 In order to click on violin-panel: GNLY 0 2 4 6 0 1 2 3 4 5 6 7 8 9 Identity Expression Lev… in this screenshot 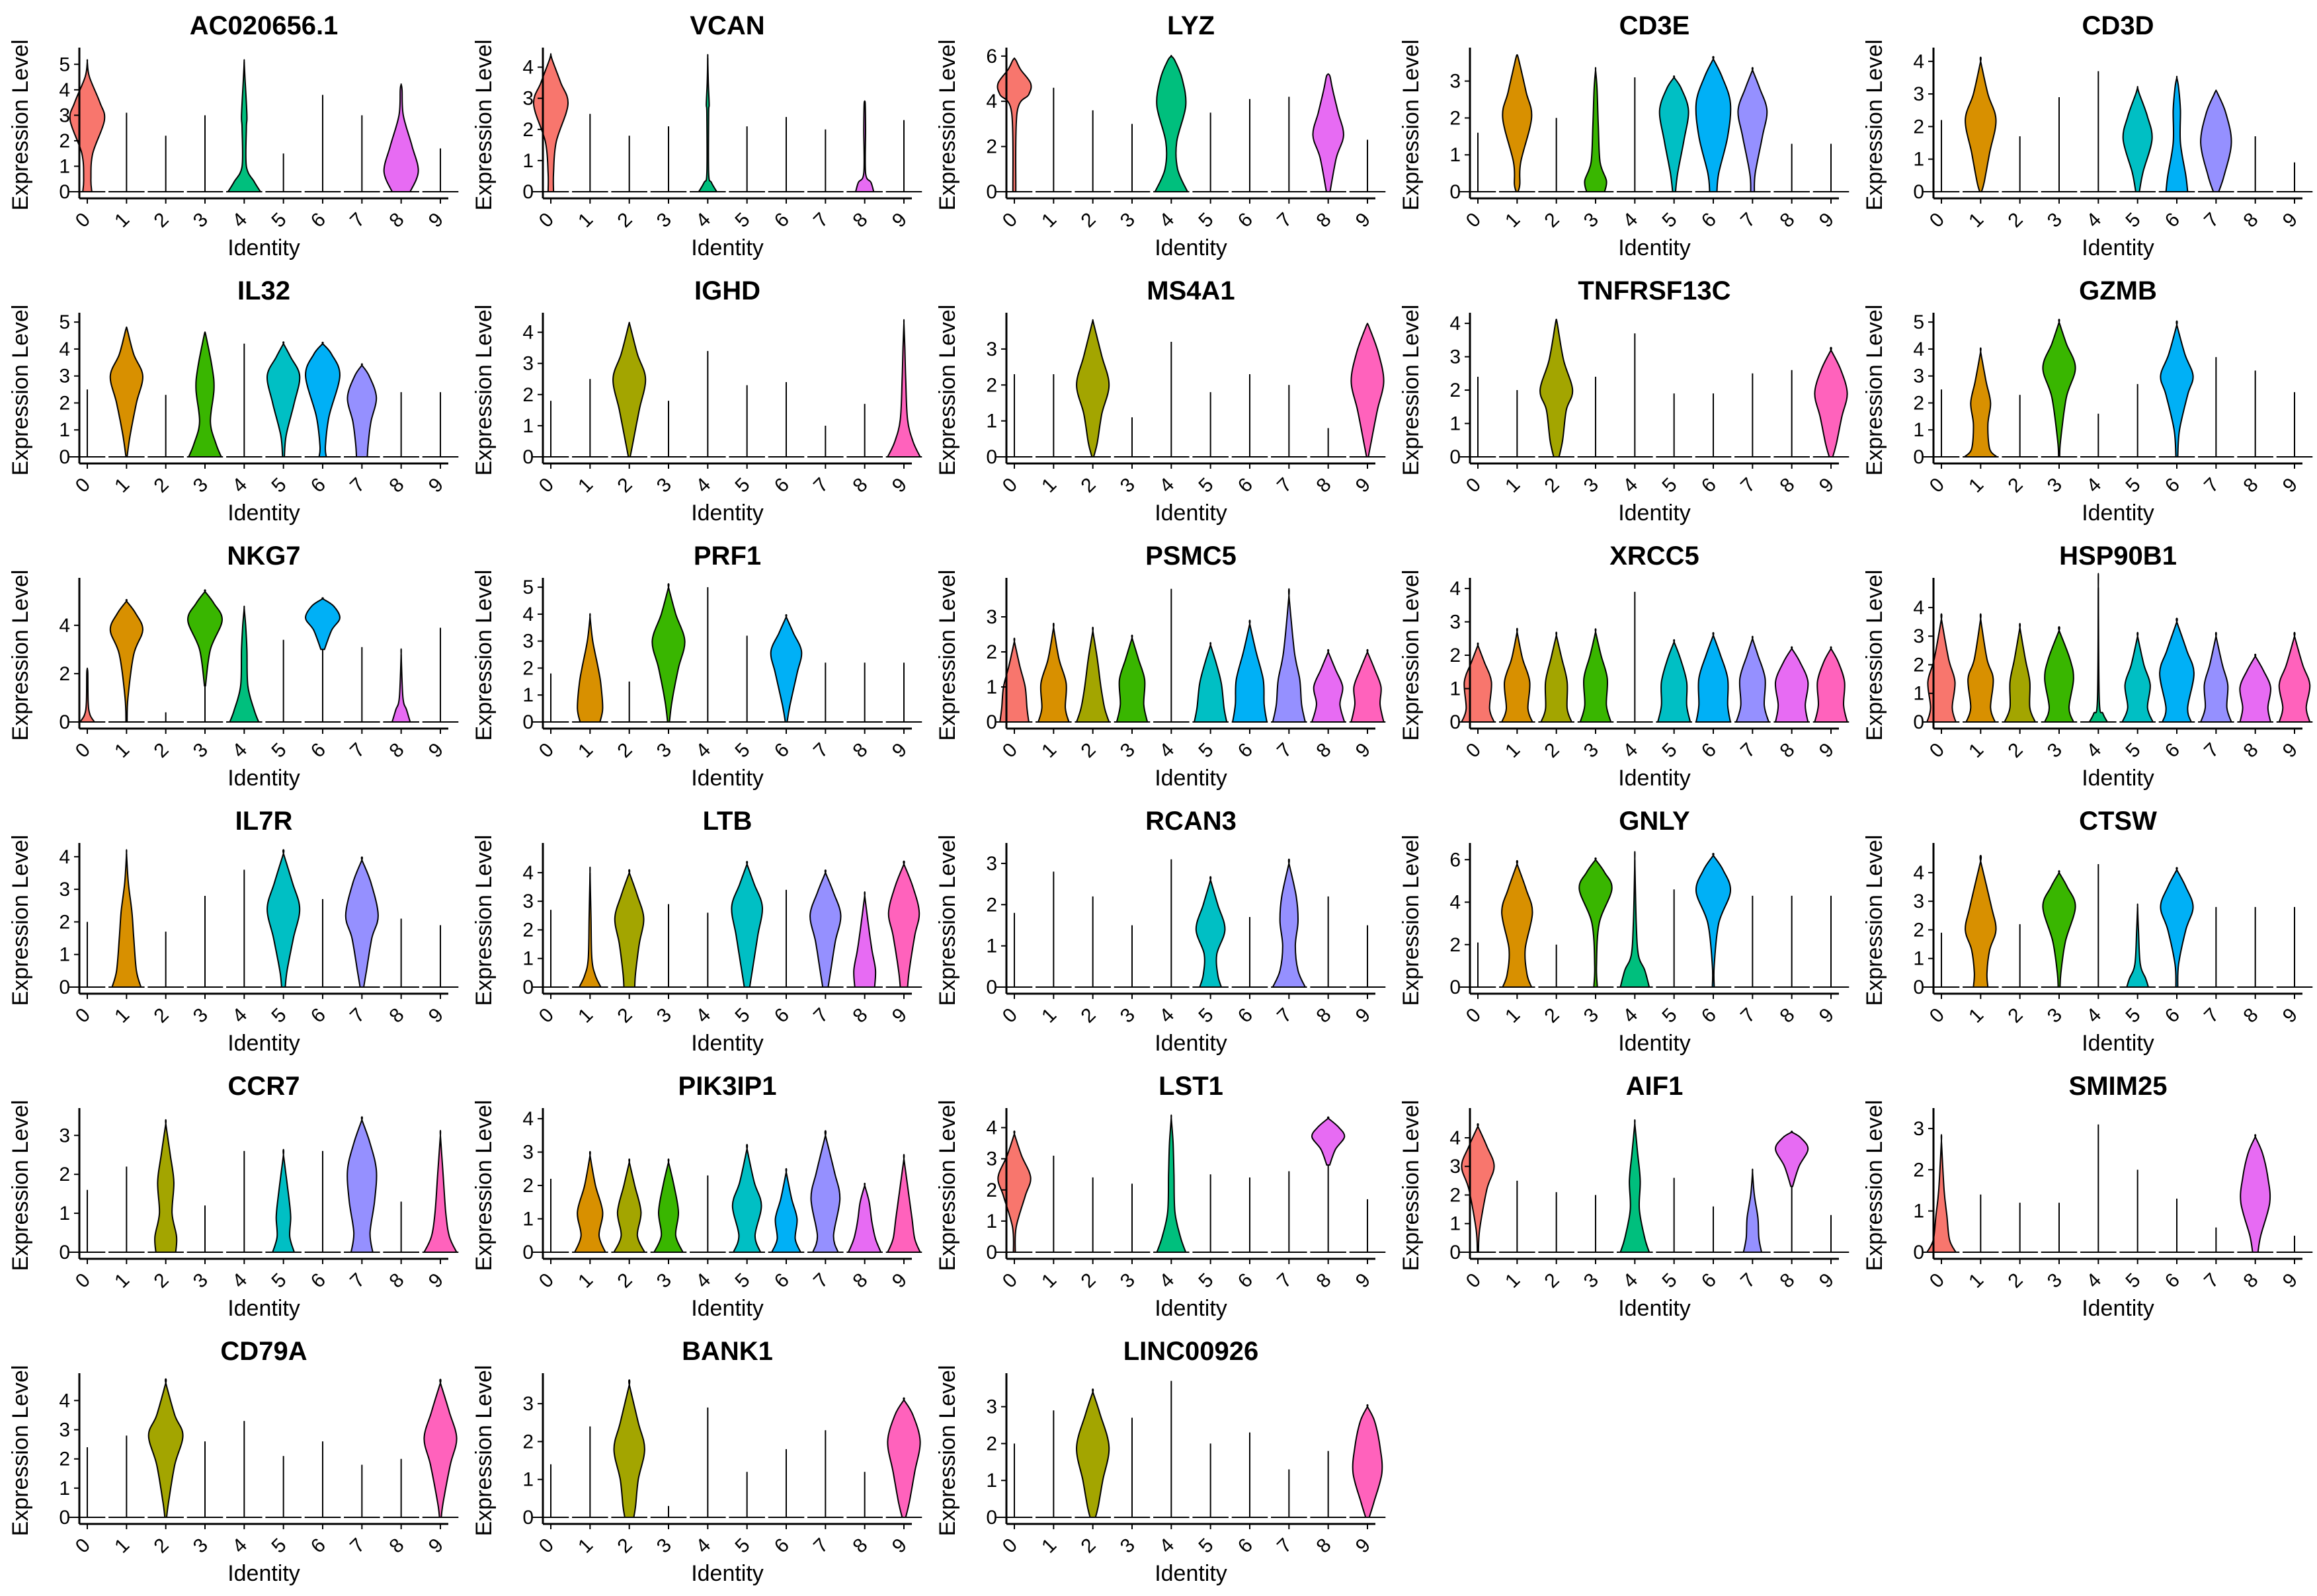, I will do `click(1622, 927)`.